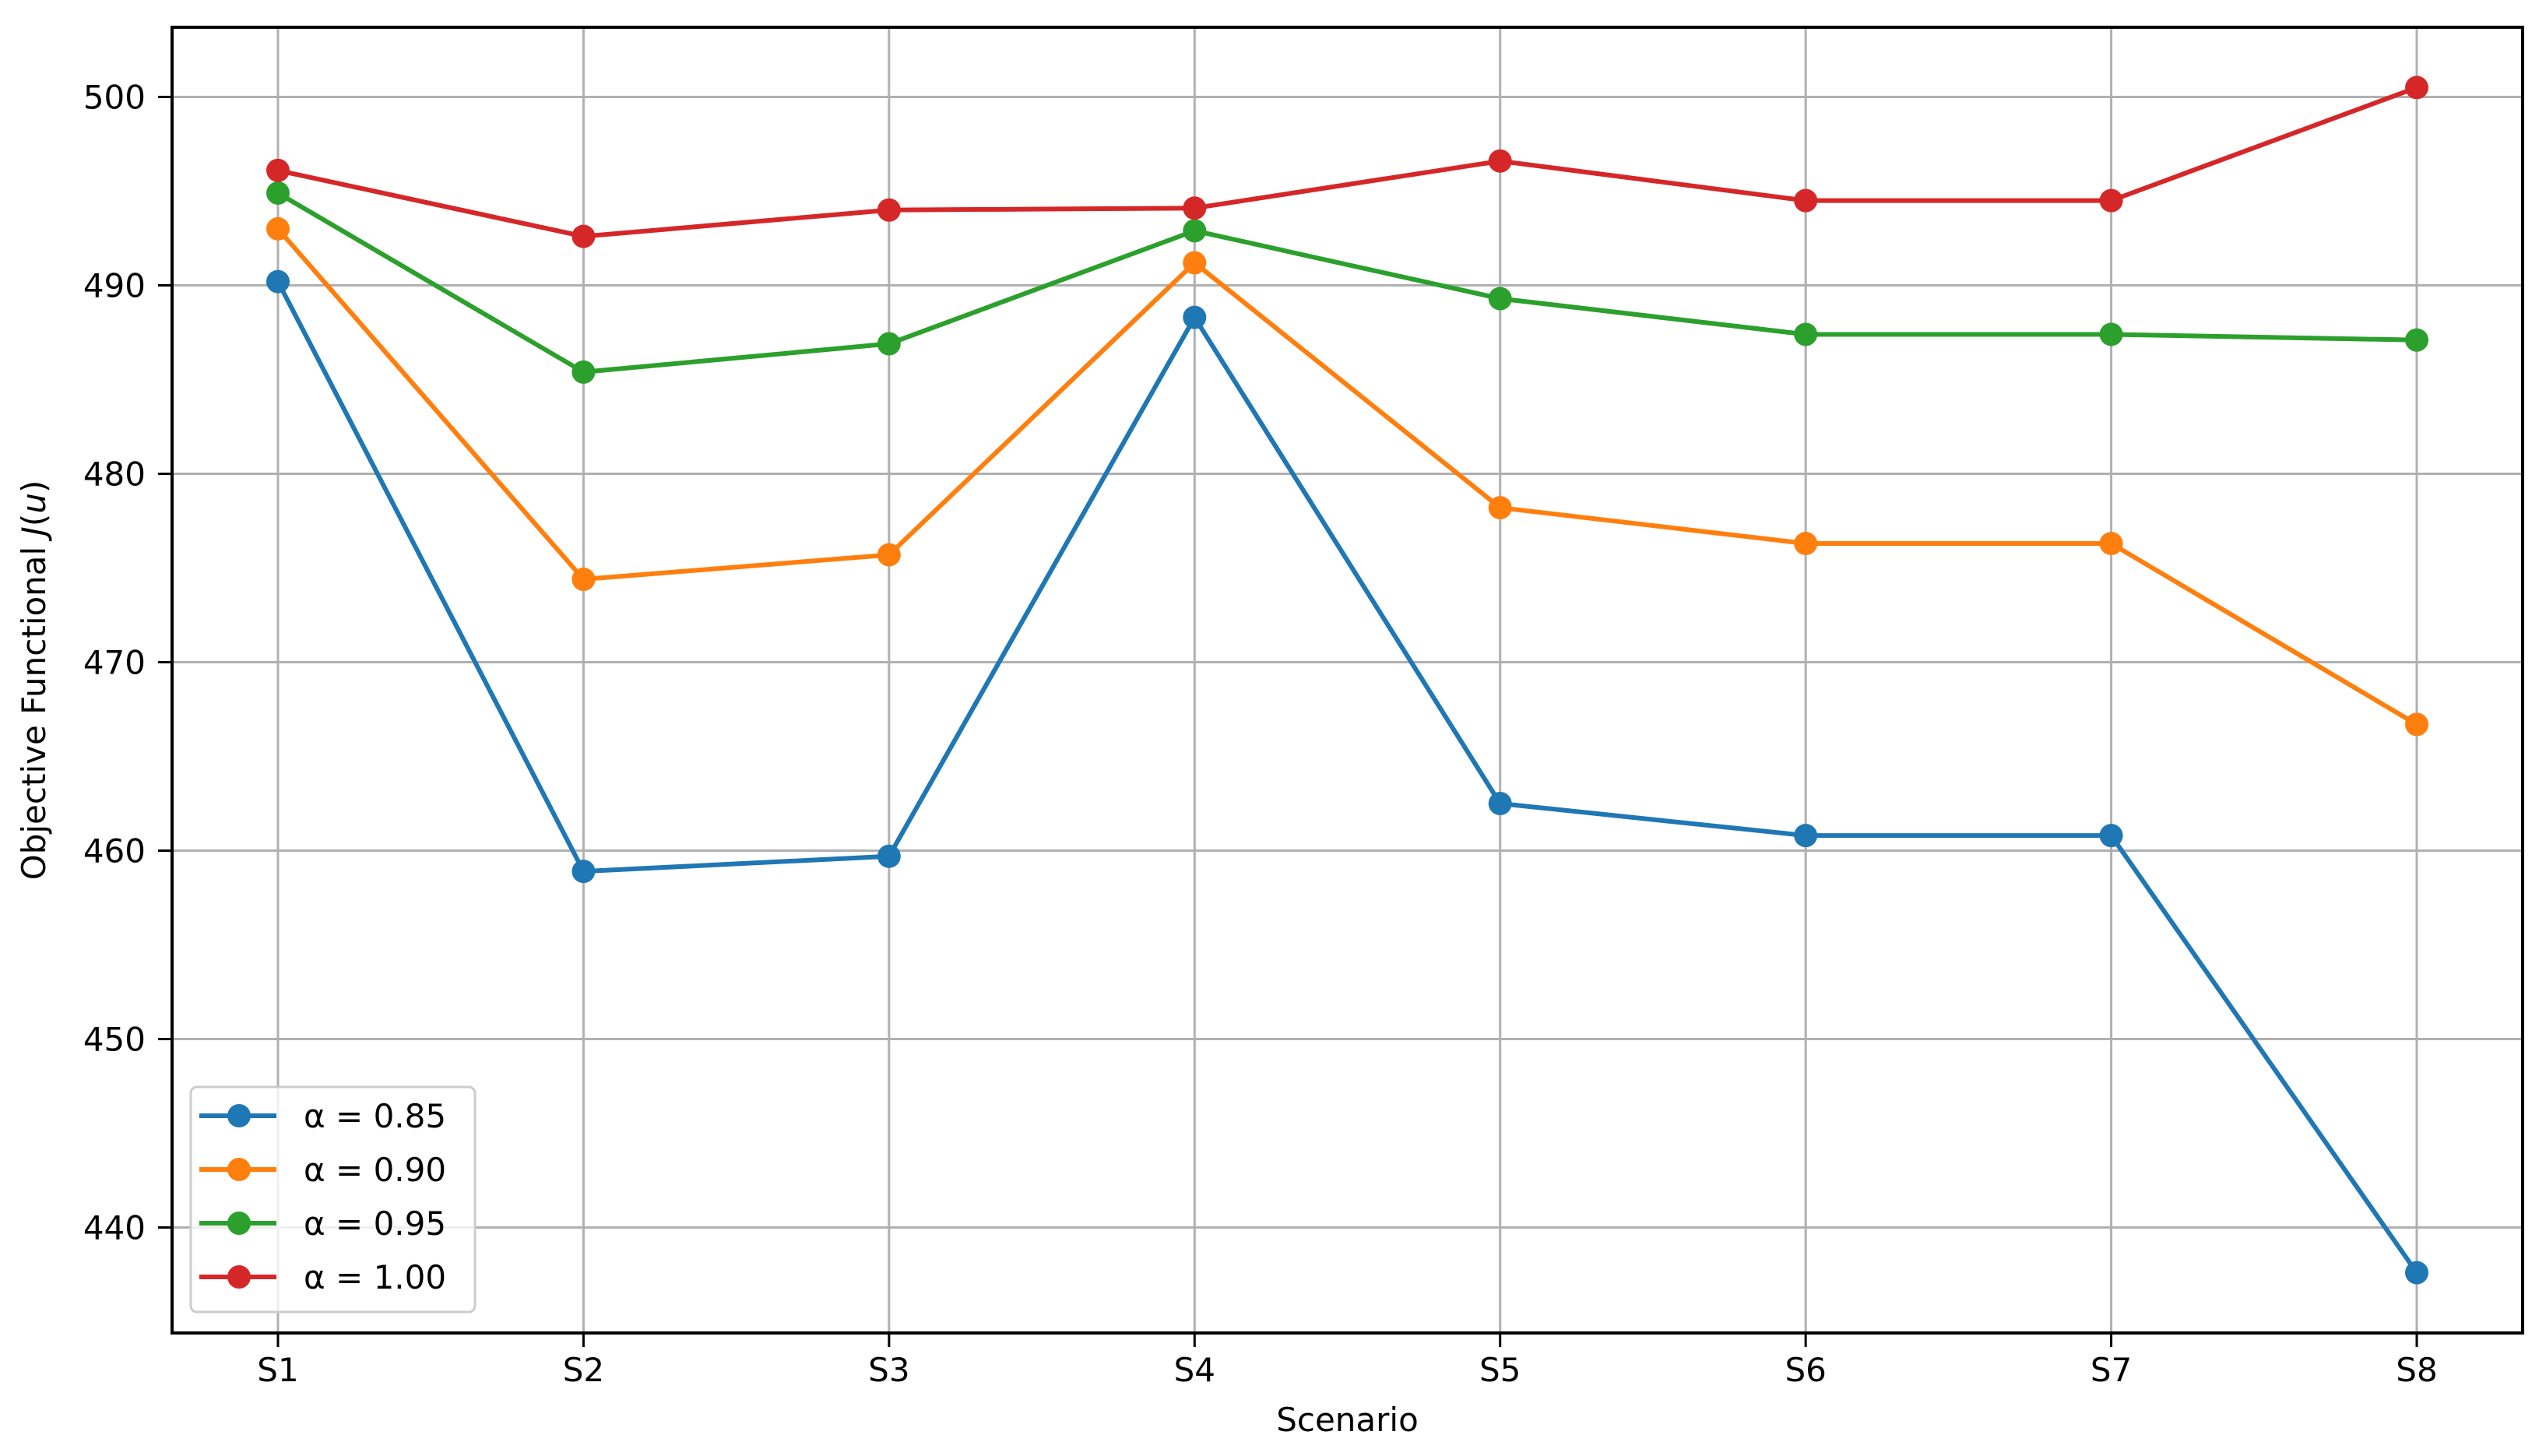  Describe the element at coordinates (1194, 1370) in the screenshot. I see `x-tick-label: S4` at that location.